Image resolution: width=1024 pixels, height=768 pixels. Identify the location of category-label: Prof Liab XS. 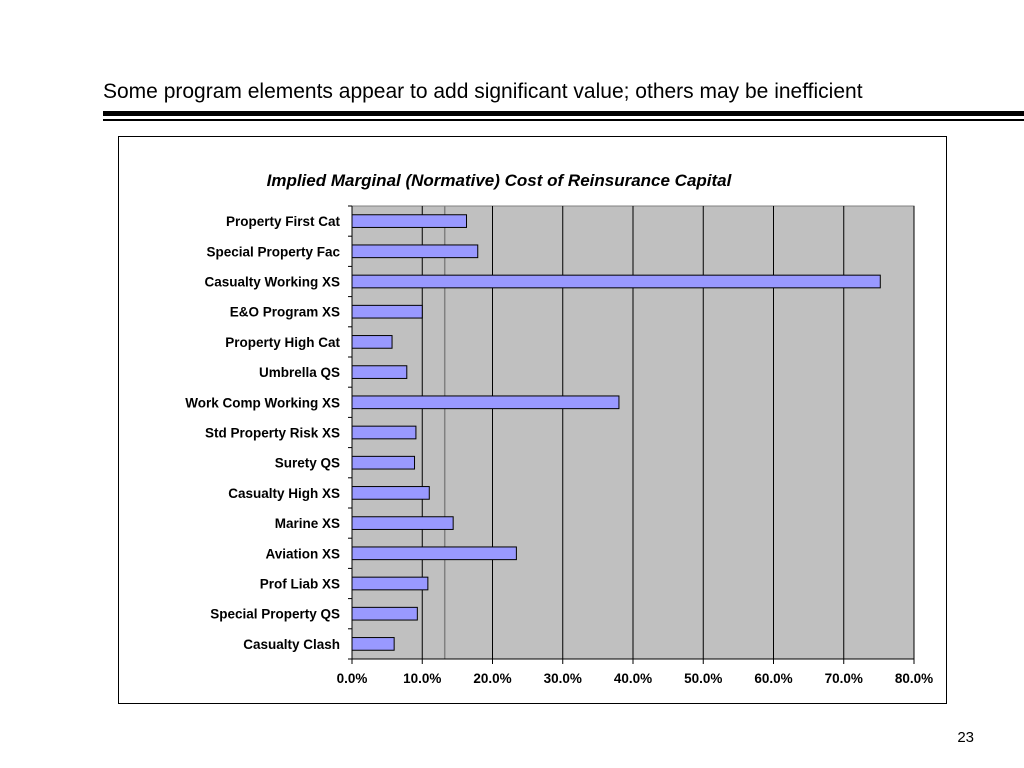
(300, 584).